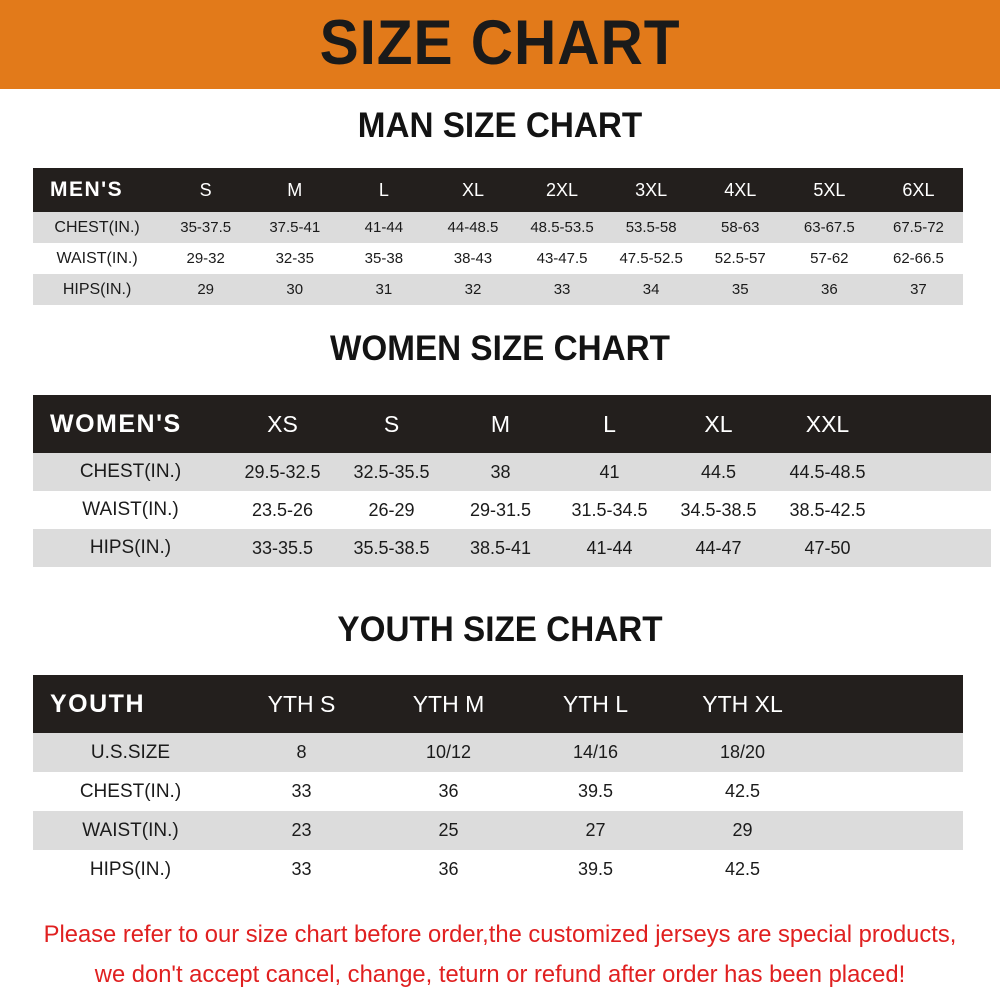 The height and width of the screenshot is (1000, 1000). I want to click on youth-cell: 36, so click(448, 869).